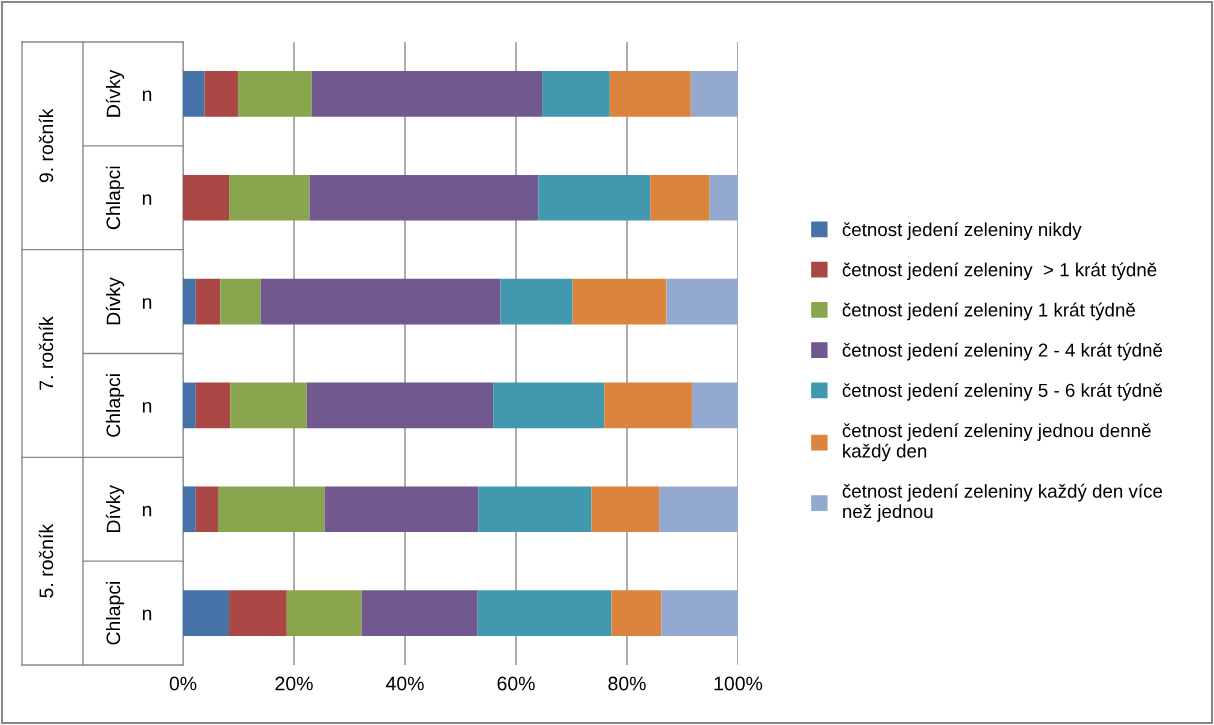 Image resolution: width=1214 pixels, height=725 pixels. What do you see at coordinates (46, 560) in the screenshot?
I see `text: 5. ročník` at bounding box center [46, 560].